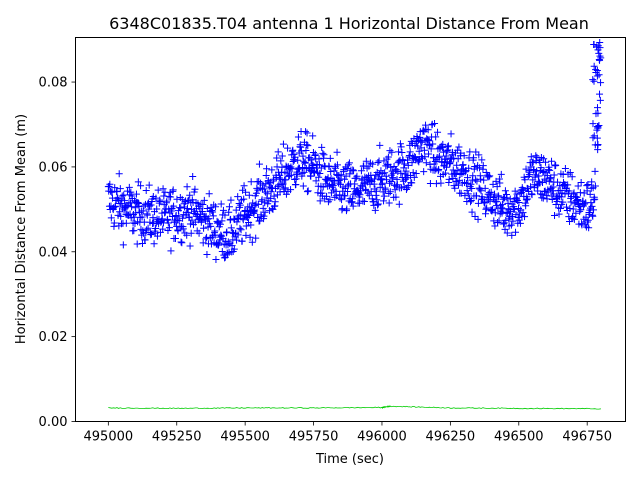 The width and height of the screenshot is (640, 480). Describe the element at coordinates (177, 437) in the screenshot. I see `x-tick-label: 495250` at that location.